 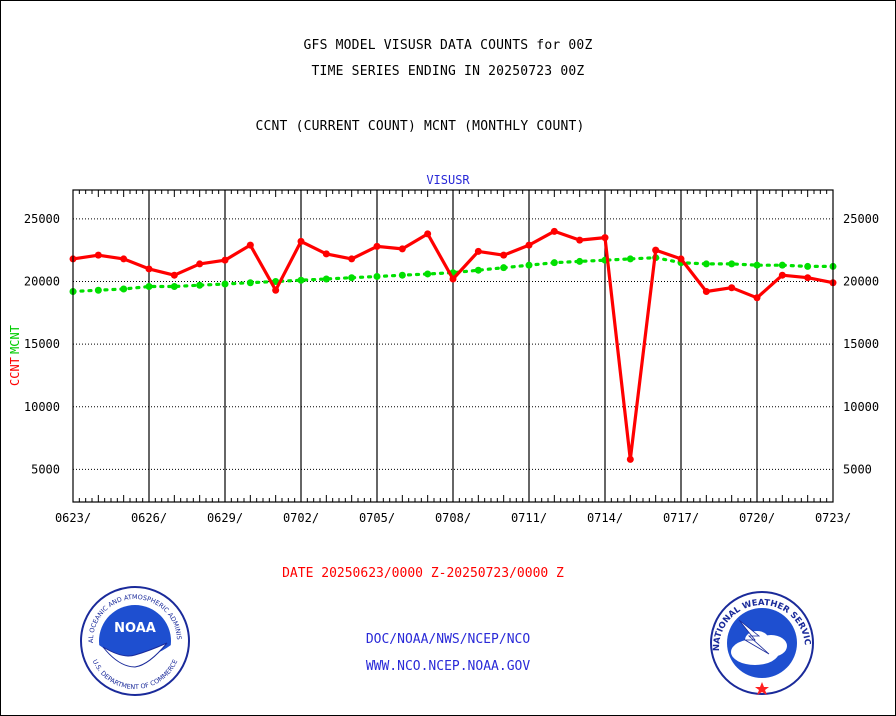 I want to click on x-tick-label: 0702/, so click(x=301, y=518).